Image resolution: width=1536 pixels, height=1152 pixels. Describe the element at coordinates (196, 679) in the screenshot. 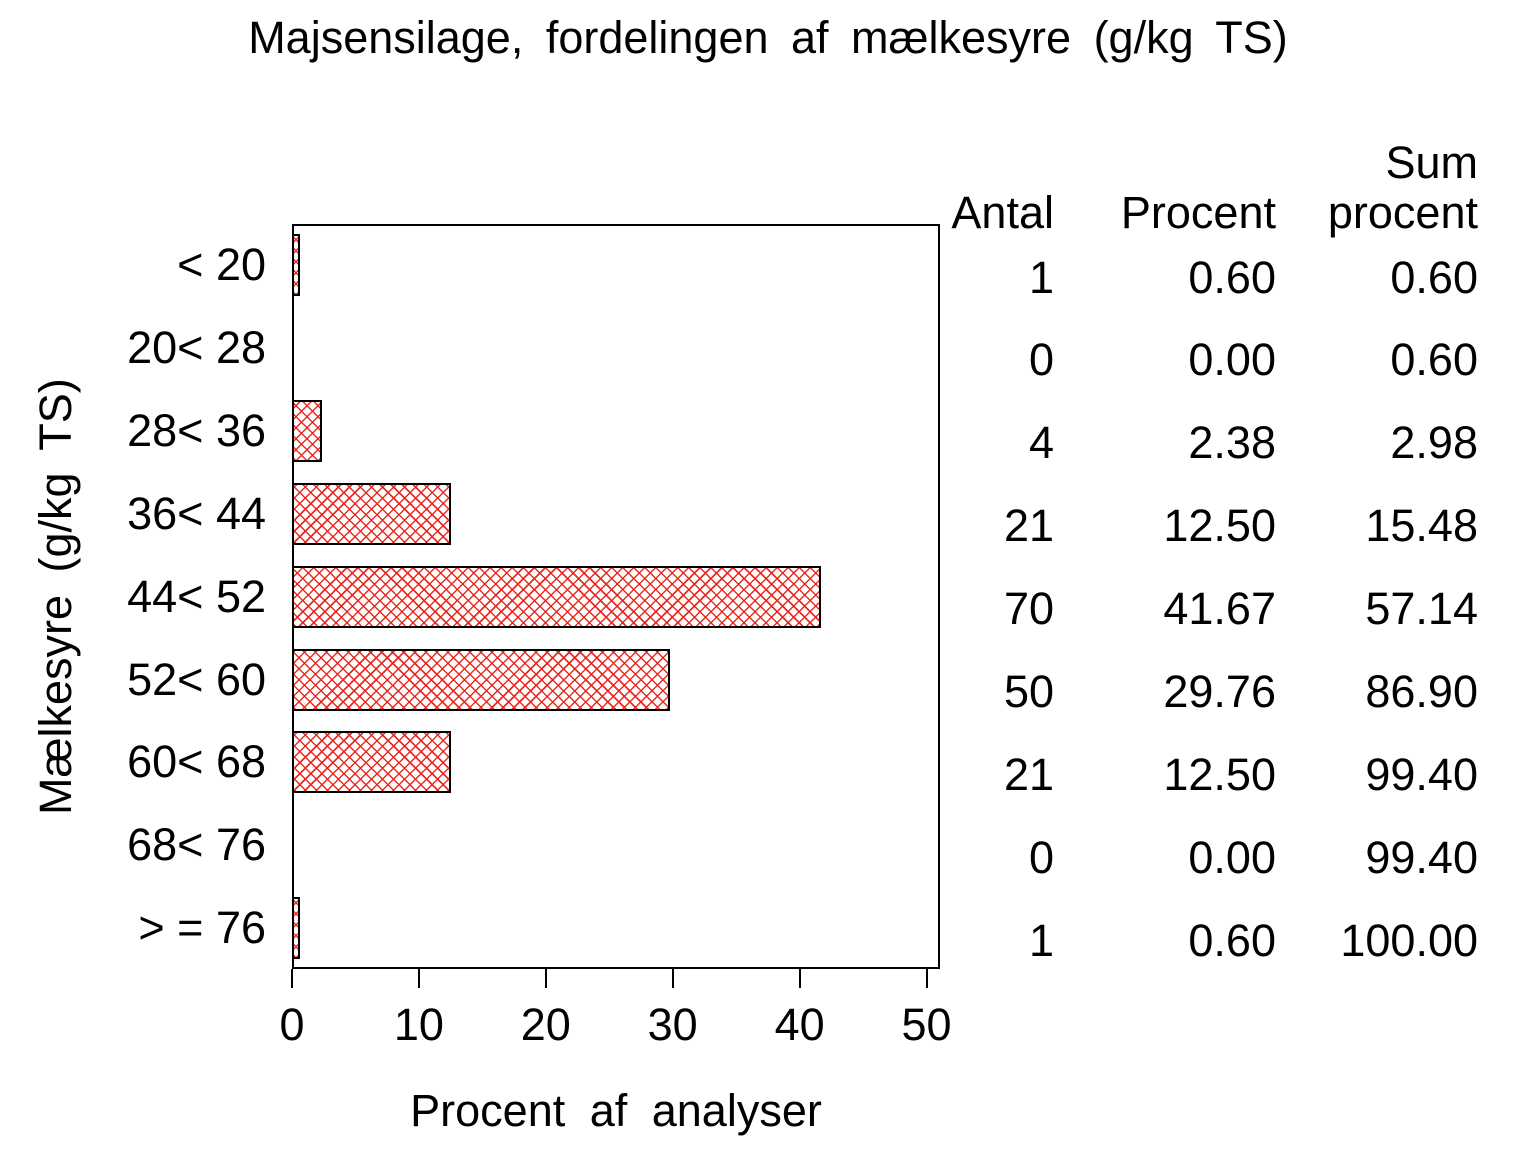

I see `category-label: 52< 60` at that location.